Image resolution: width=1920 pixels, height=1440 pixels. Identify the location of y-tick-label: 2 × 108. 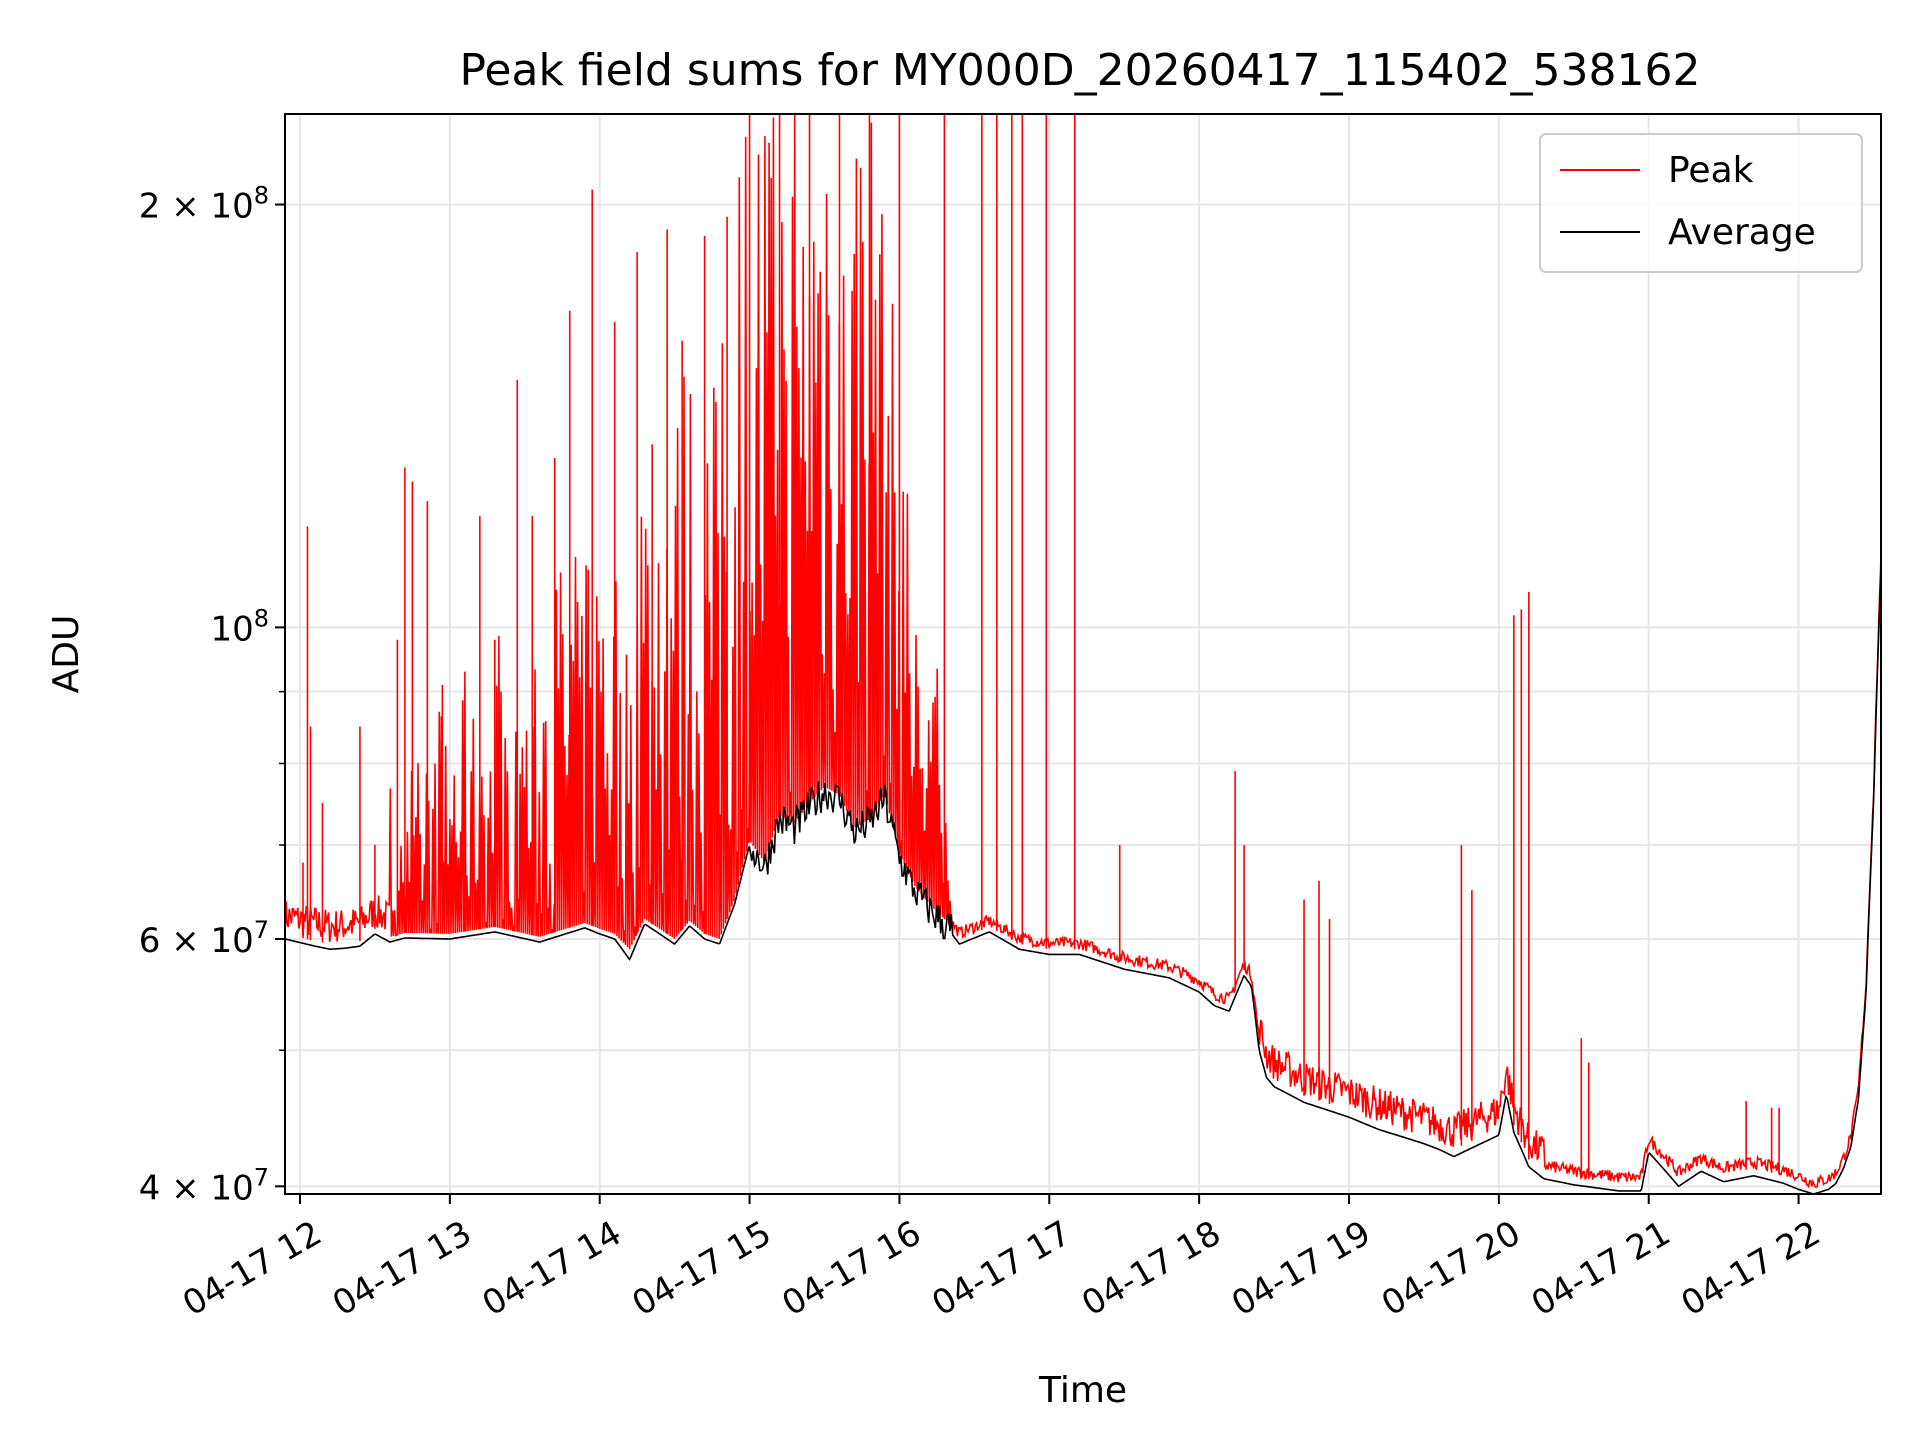
(204, 204).